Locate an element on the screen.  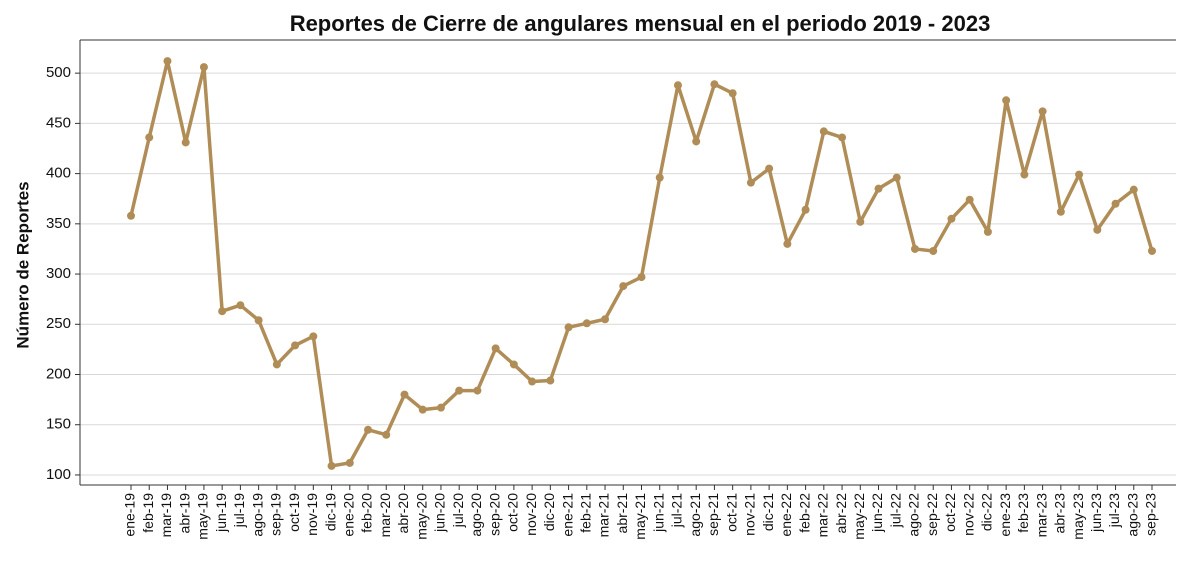
x-tick-label: may-22 is located at coordinates (859, 516).